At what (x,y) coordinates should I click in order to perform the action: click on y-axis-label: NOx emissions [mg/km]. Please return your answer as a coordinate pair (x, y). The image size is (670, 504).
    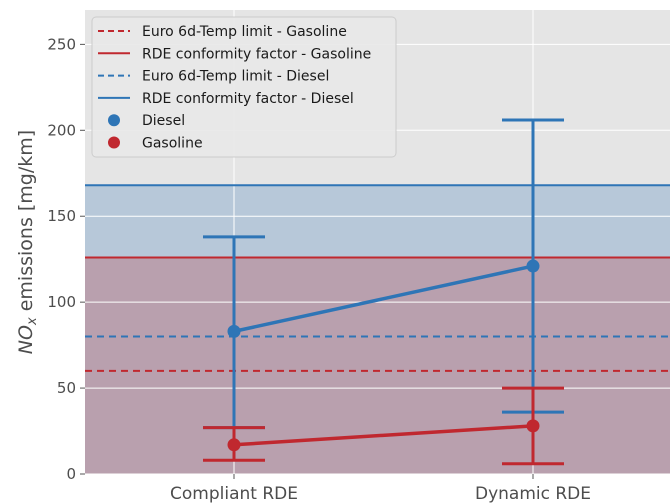
    Looking at the image, I should click on (27, 242).